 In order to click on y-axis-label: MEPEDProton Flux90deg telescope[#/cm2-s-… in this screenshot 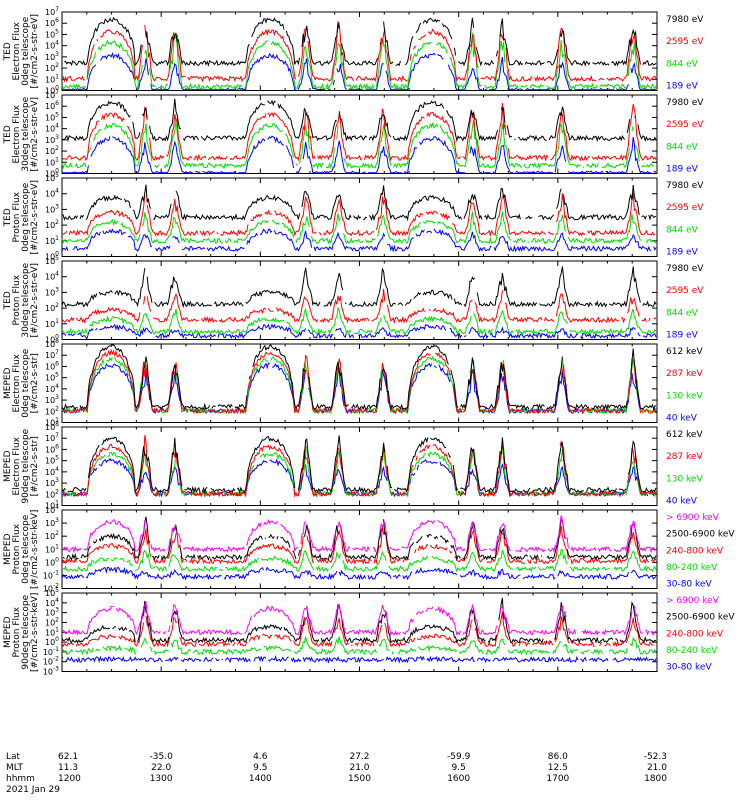, I will do `click(21, 632)`.